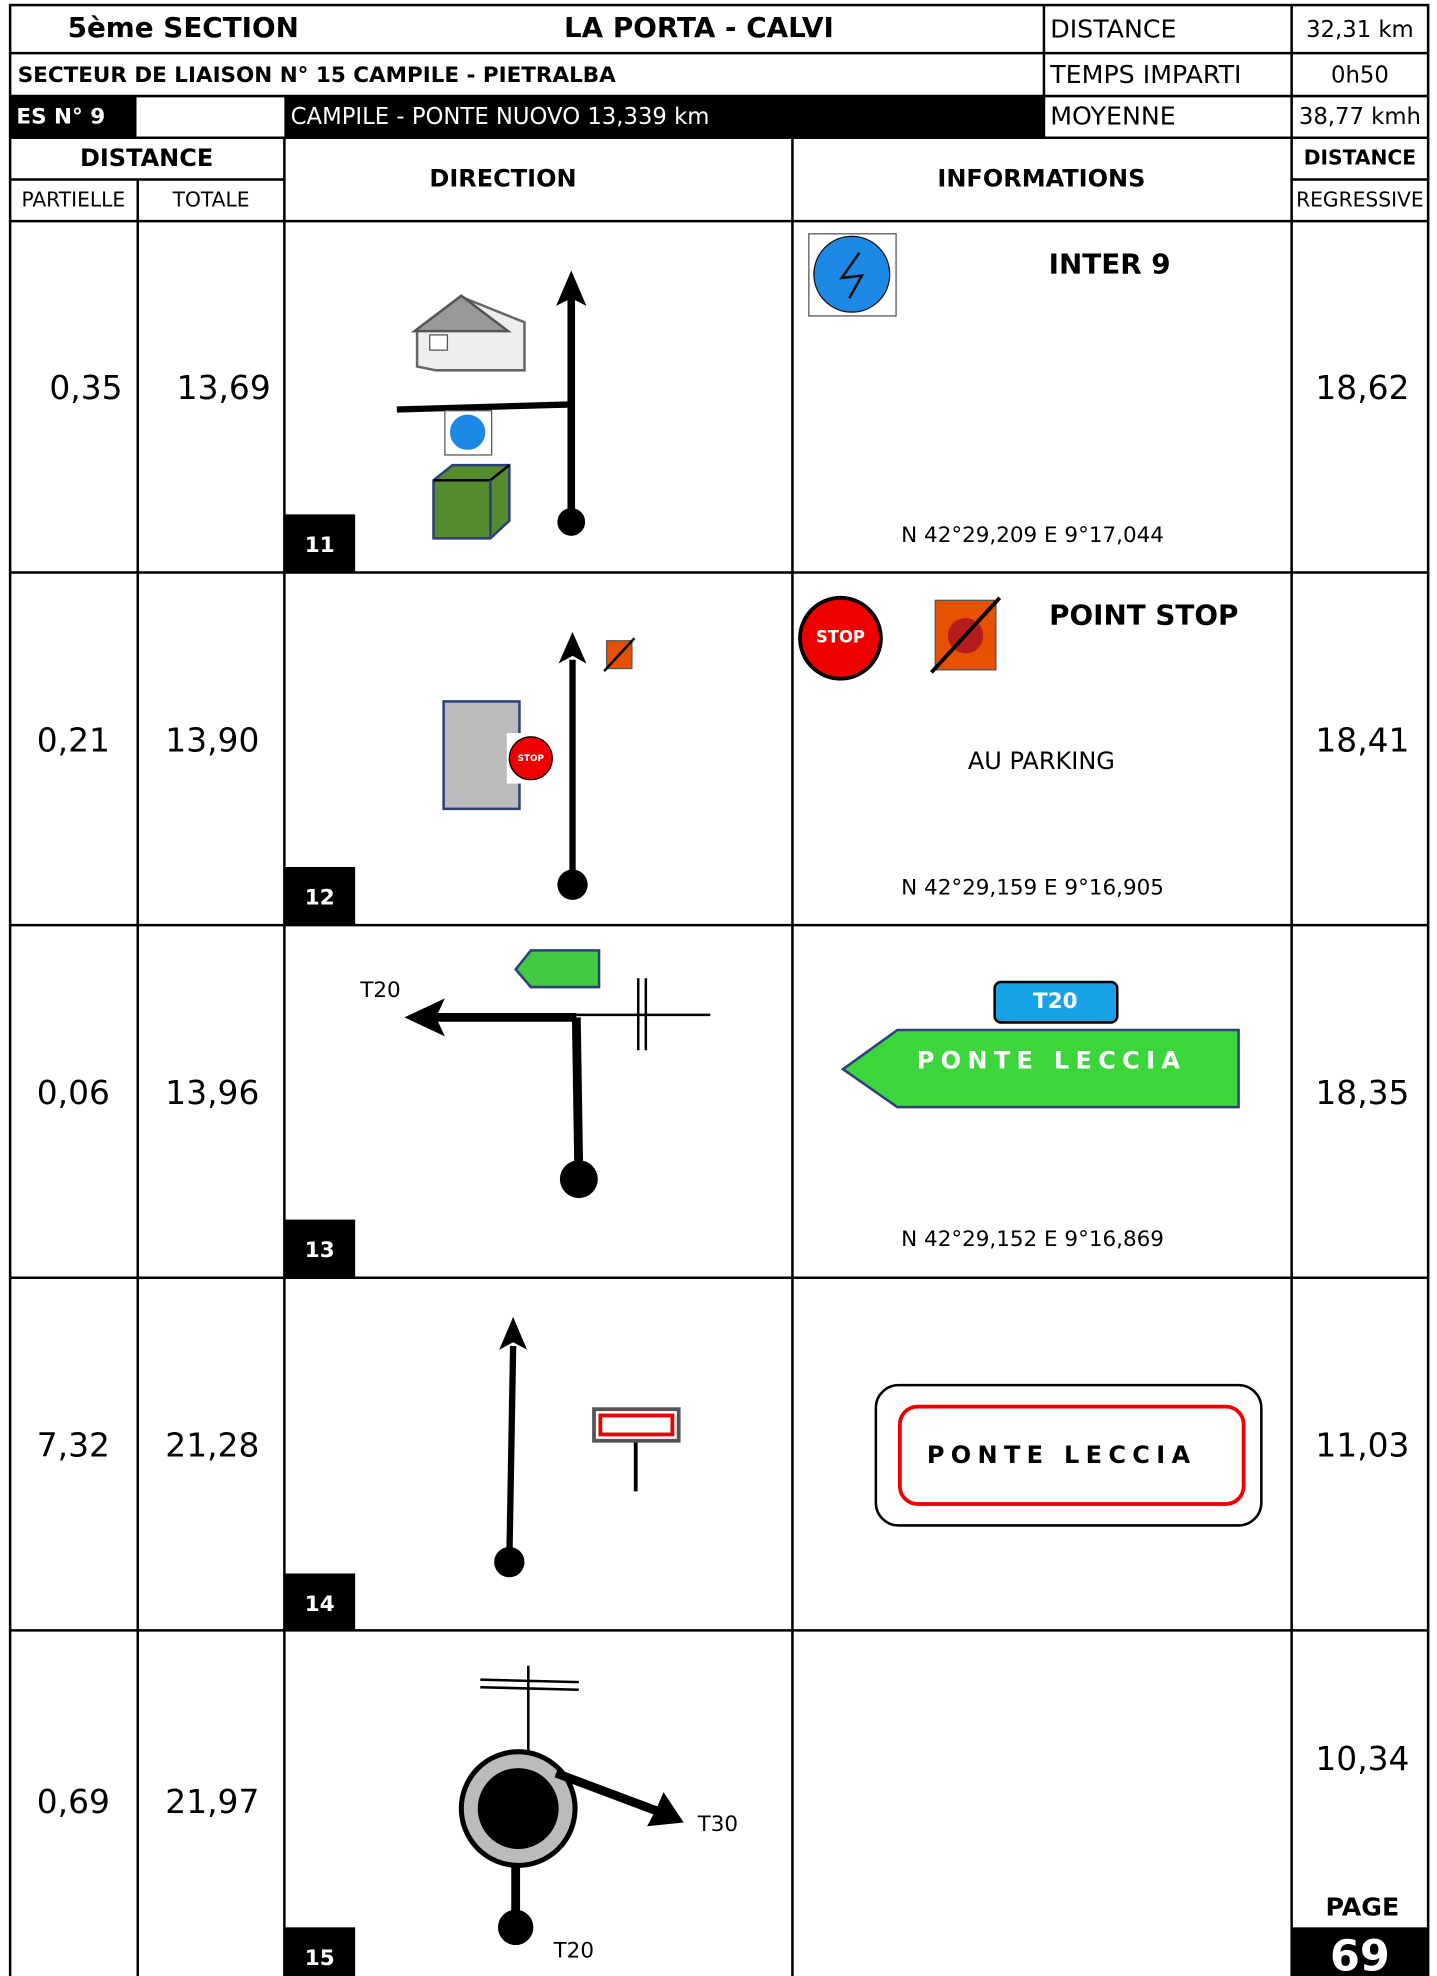 Image resolution: width=1437 pixels, height=1976 pixels. What do you see at coordinates (1360, 75) in the screenshot?
I see `stat-value: 0h50` at bounding box center [1360, 75].